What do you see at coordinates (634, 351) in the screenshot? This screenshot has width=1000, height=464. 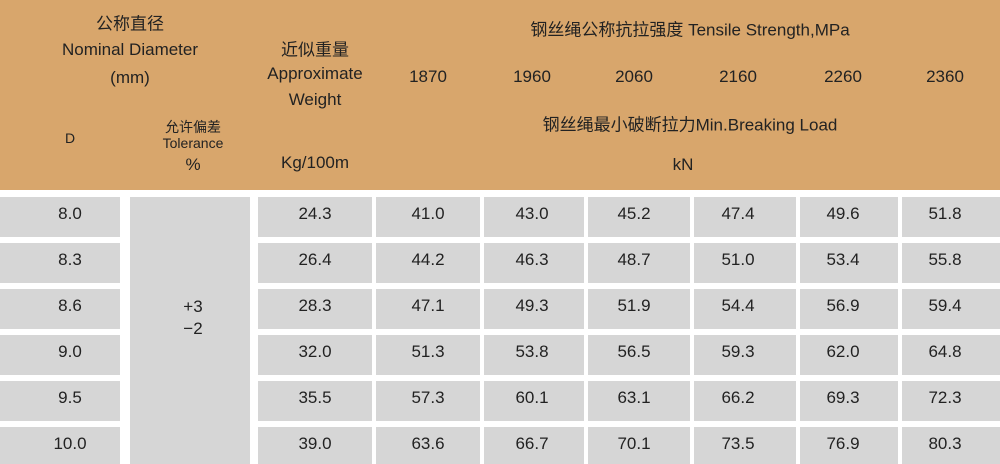 I see `table-cell: 56.5` at bounding box center [634, 351].